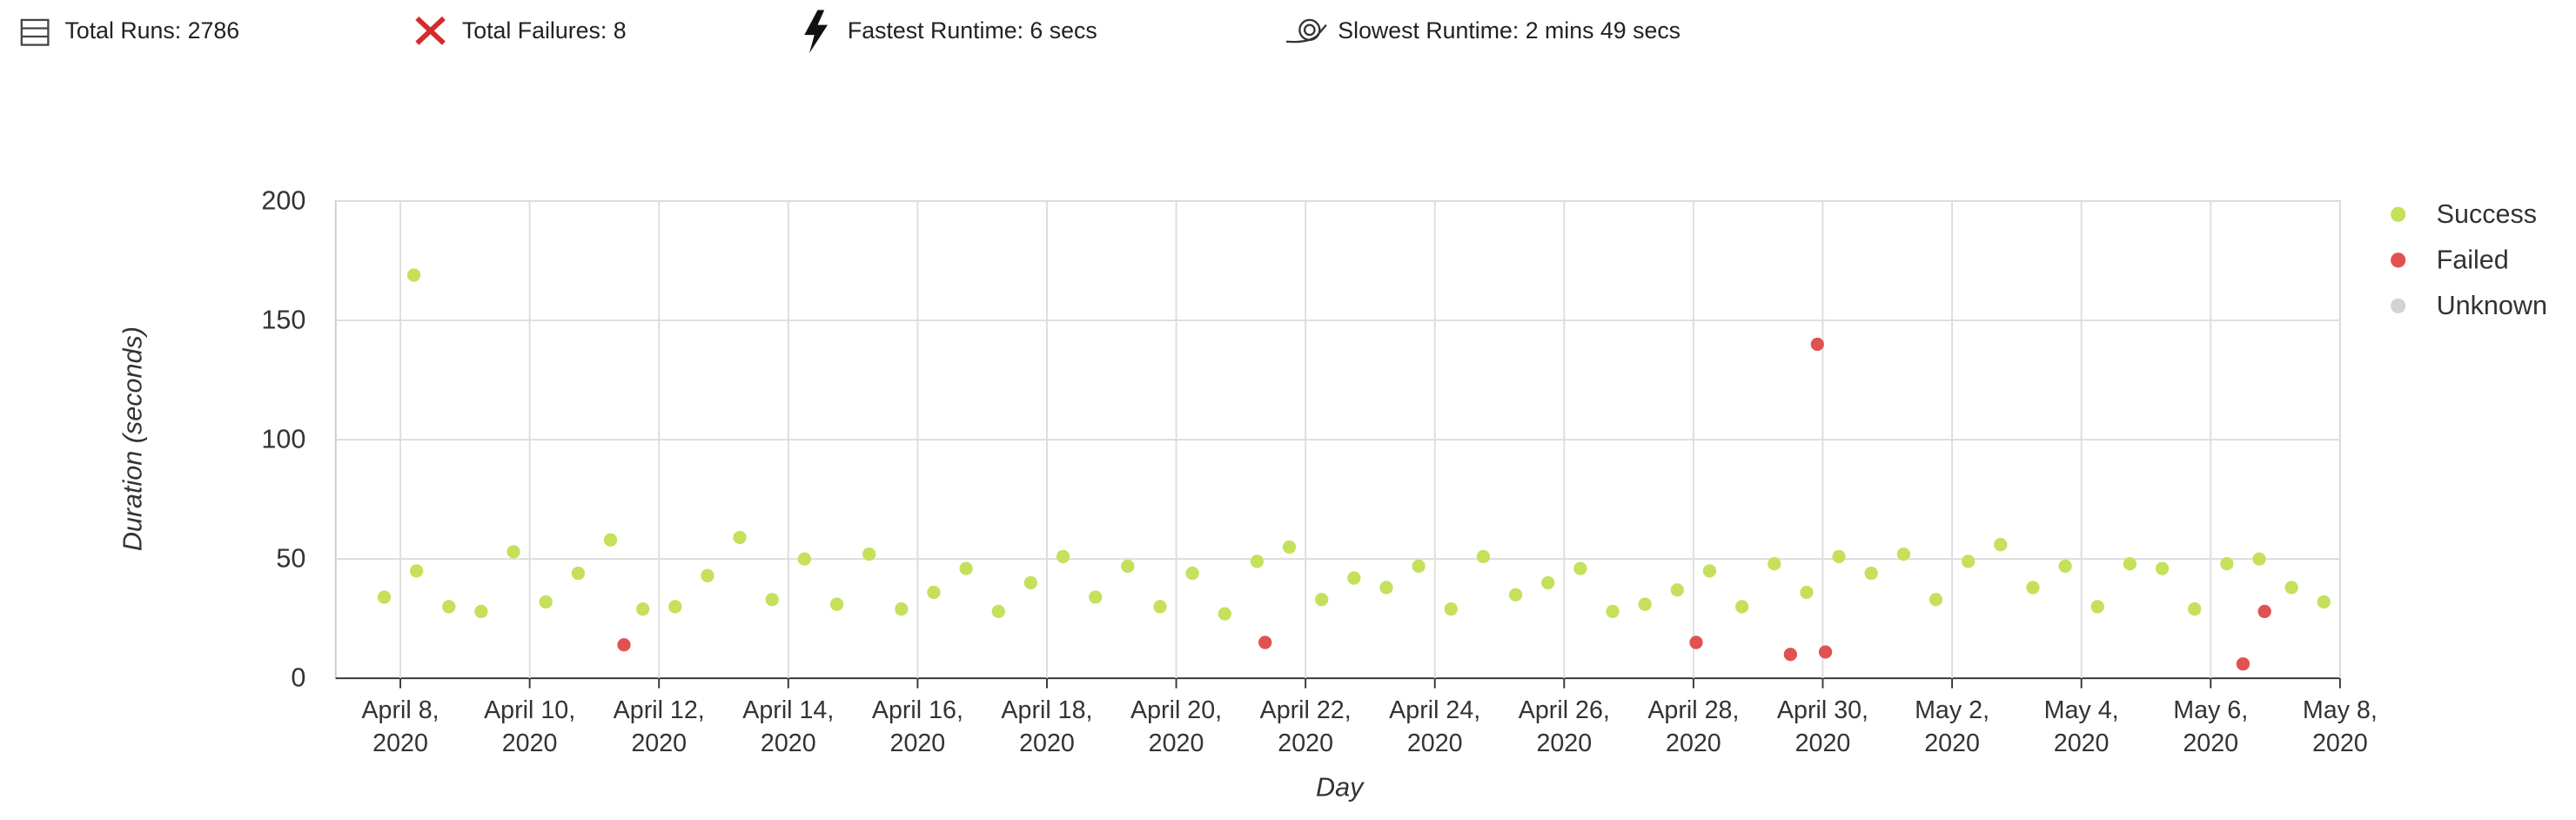  Describe the element at coordinates (1340, 788) in the screenshot. I see `x-axis-title: Day` at that location.